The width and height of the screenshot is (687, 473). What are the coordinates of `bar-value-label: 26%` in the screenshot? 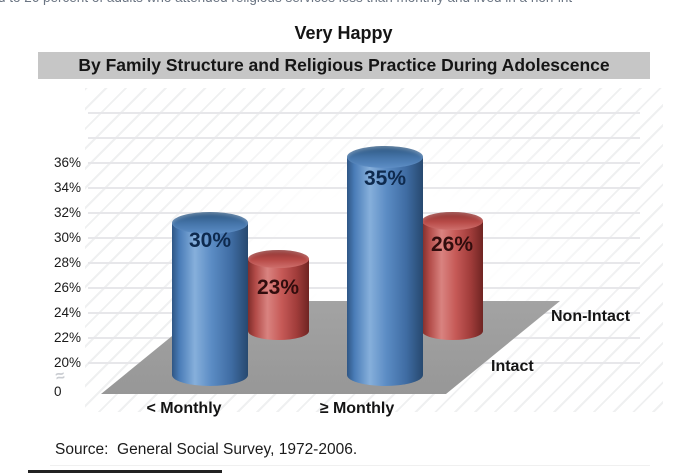 It's located at (452, 244).